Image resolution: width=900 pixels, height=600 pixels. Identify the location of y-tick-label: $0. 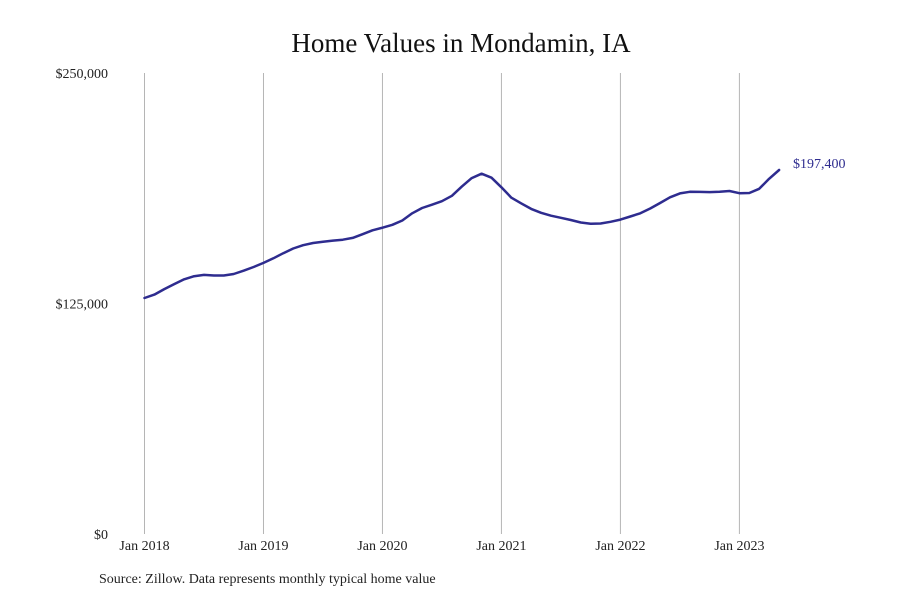
(101, 535).